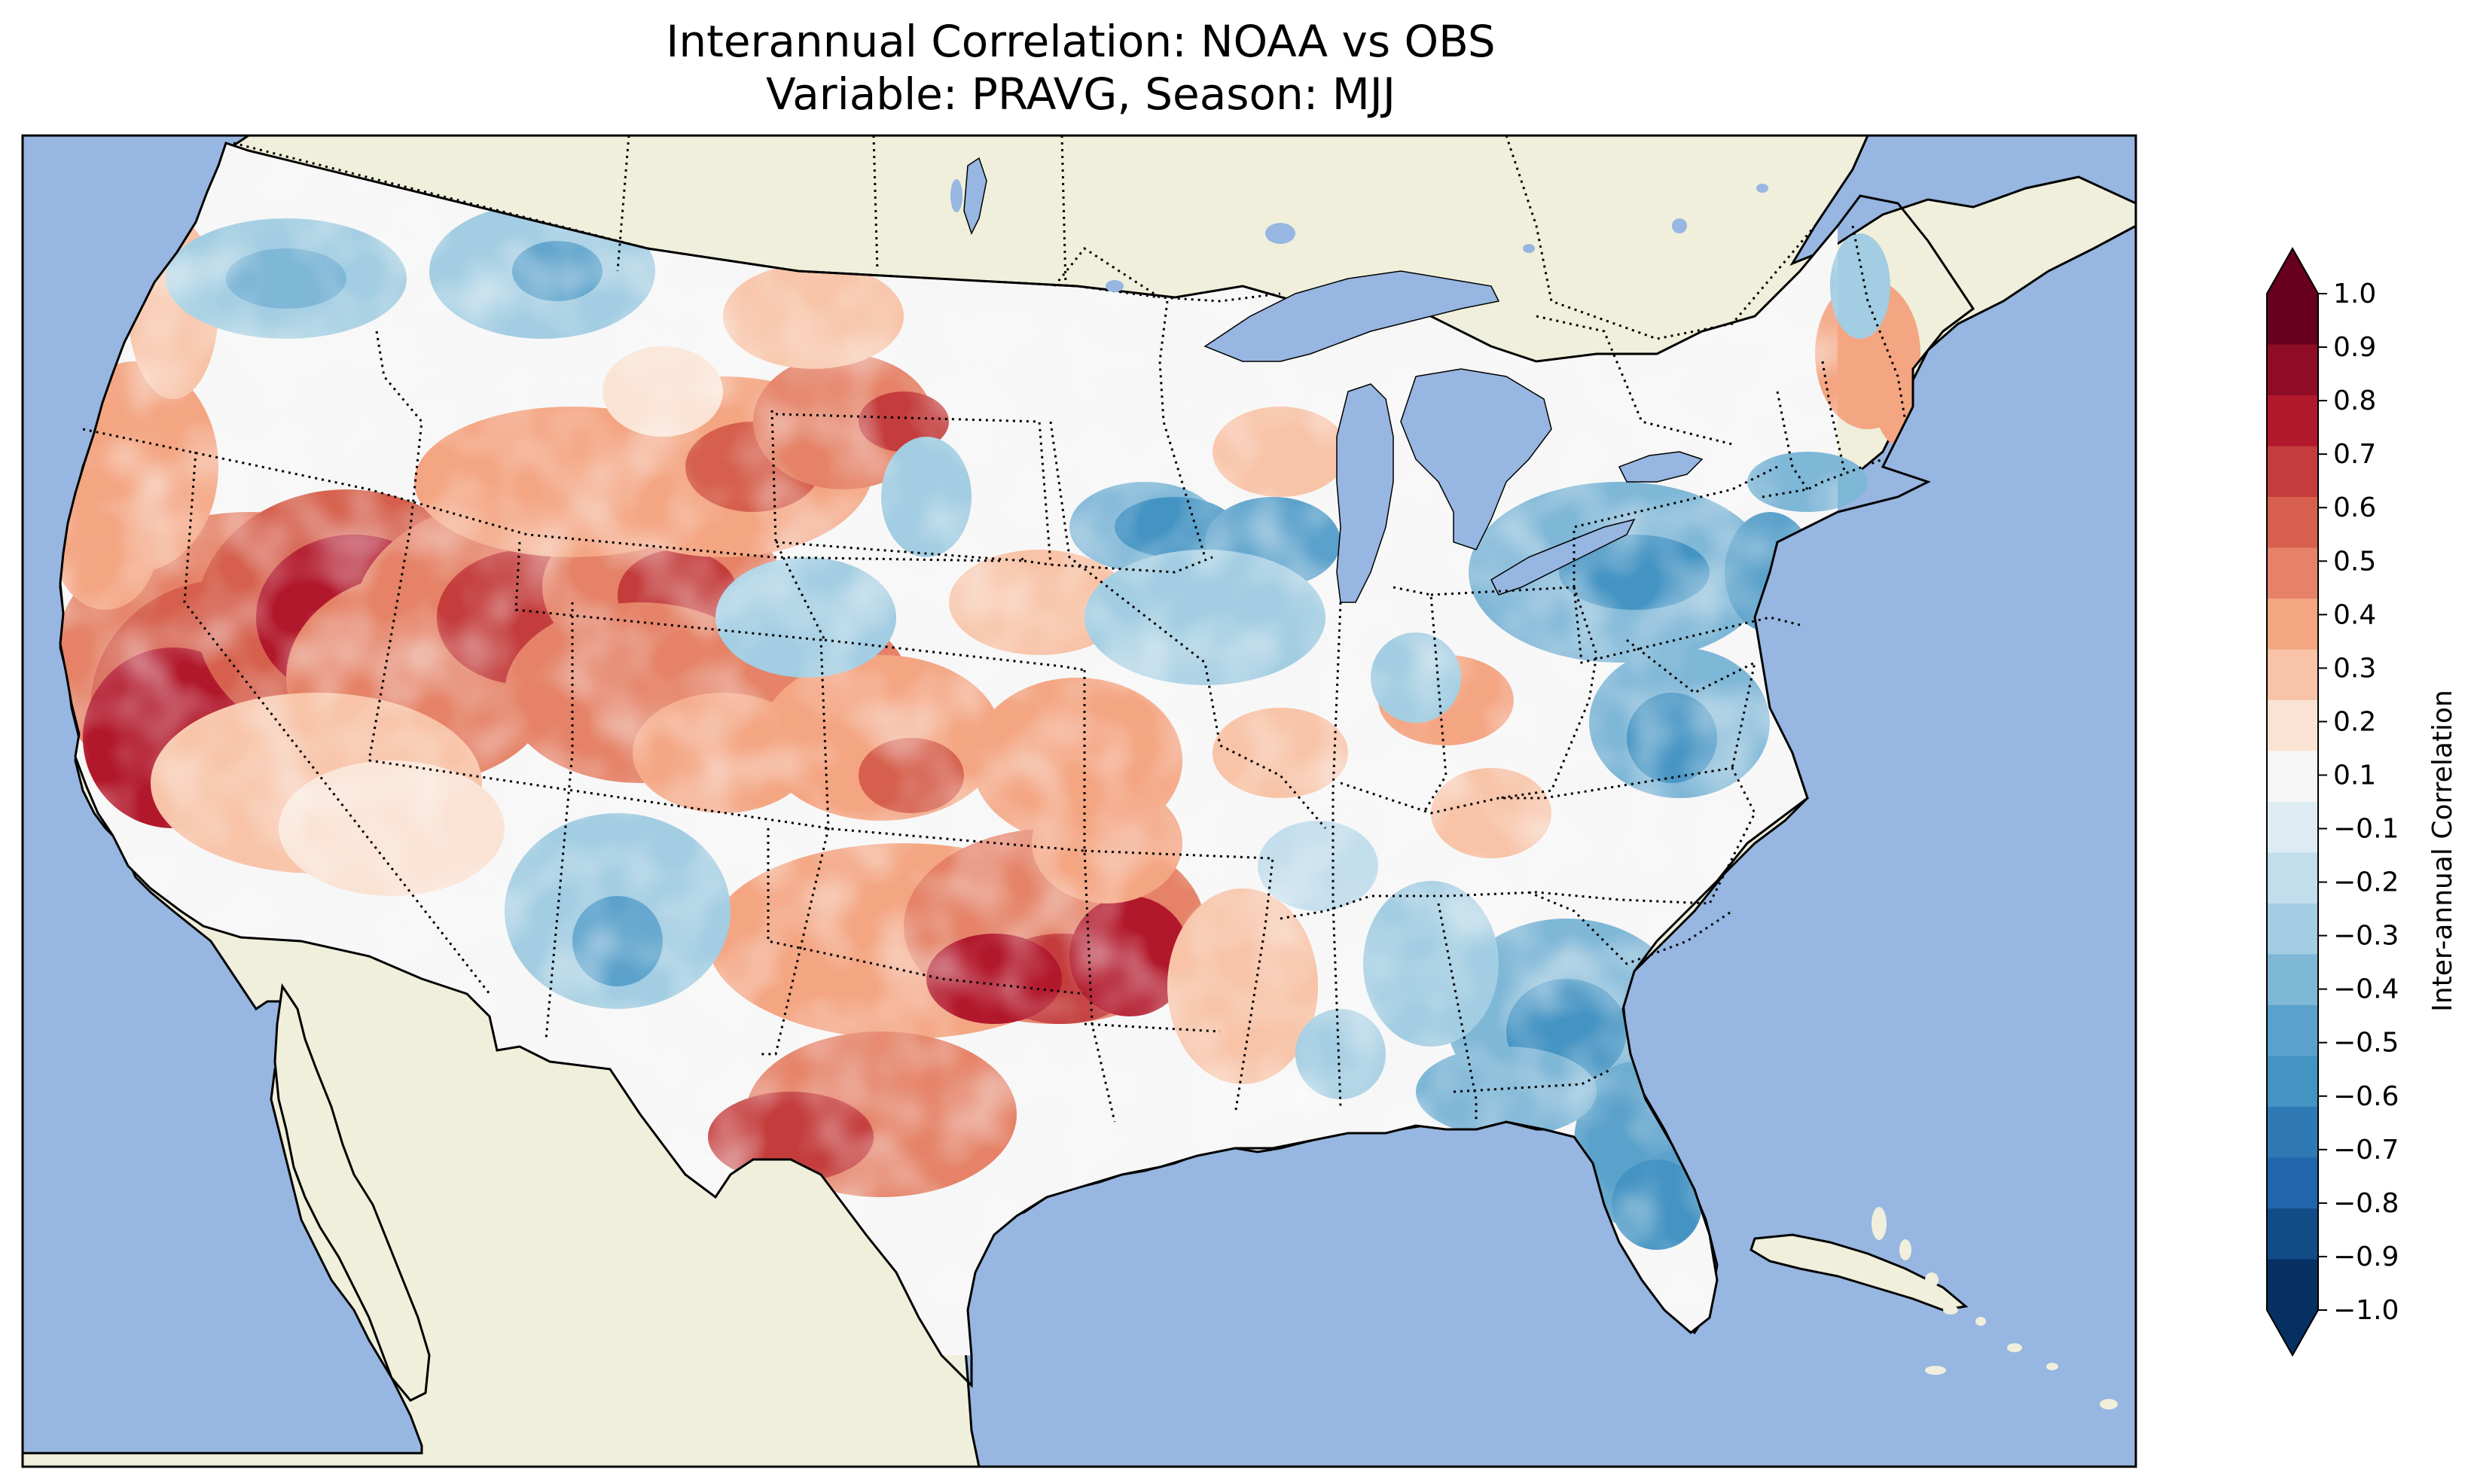  What do you see at coordinates (2354, 507) in the screenshot?
I see `colorbar-tick-label: 0.6` at bounding box center [2354, 507].